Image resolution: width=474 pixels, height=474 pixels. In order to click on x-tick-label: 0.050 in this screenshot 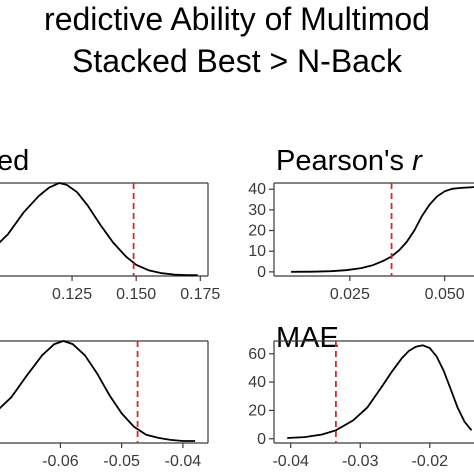, I will do `click(445, 294)`.